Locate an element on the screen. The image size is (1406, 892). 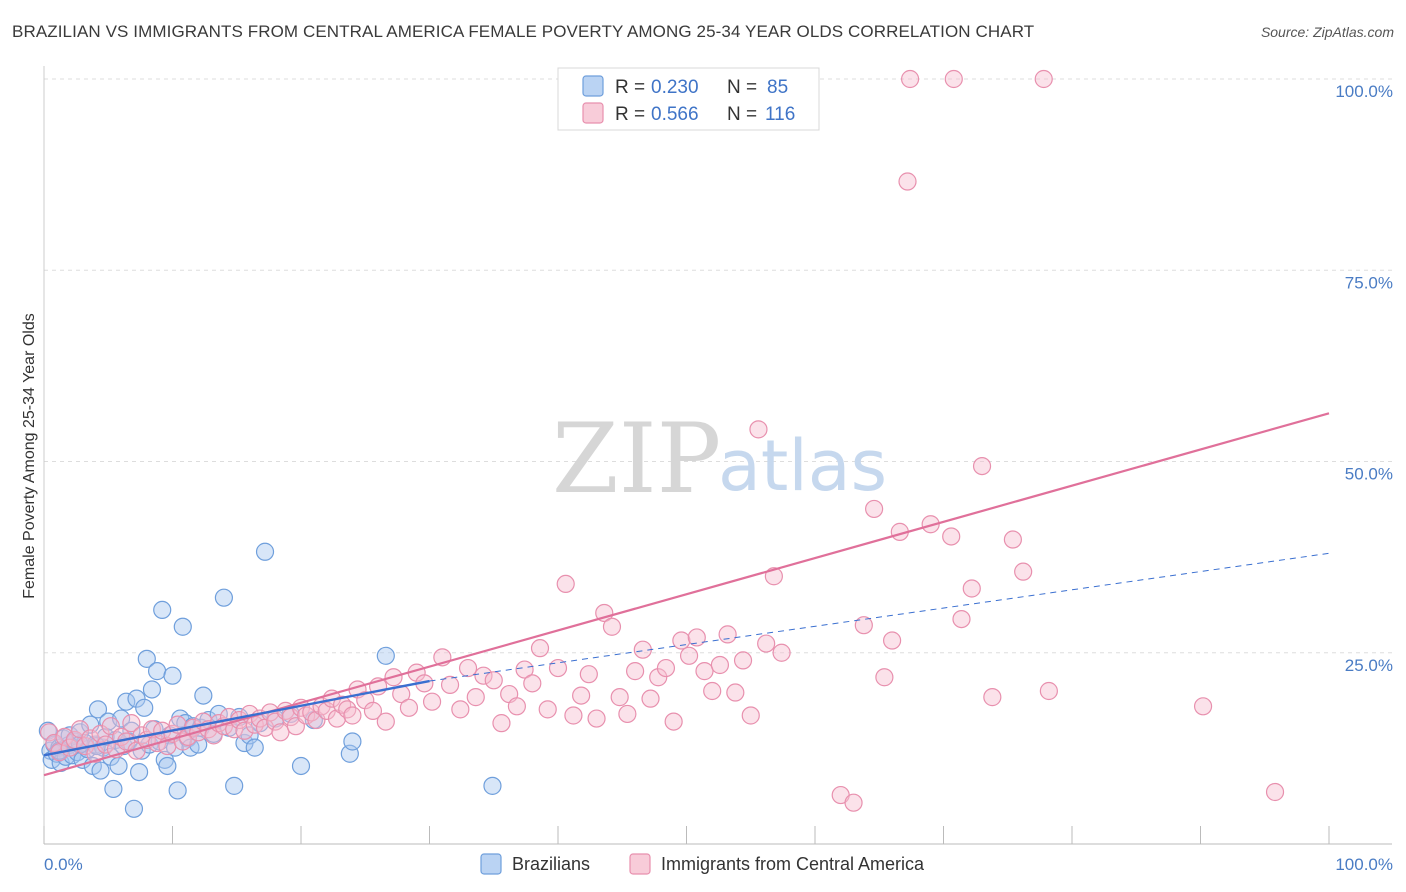
legend-r-value-pink: 0.566 is located at coordinates (675, 114).